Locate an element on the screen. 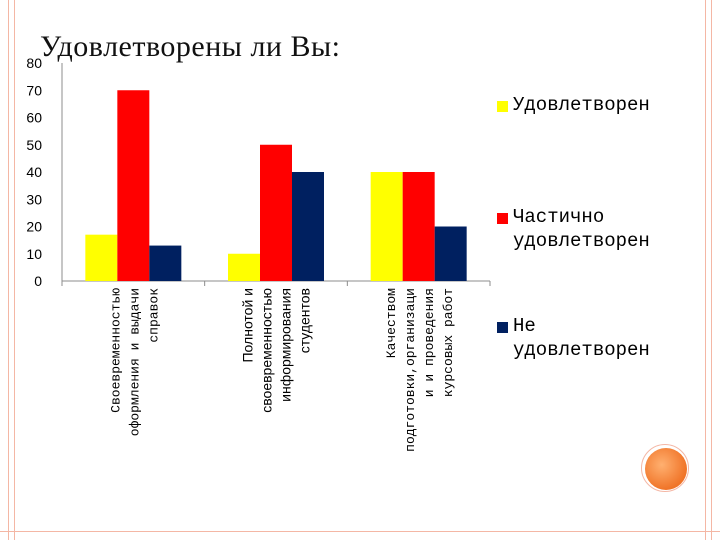  y-tick-label: 70 is located at coordinates (34, 90).